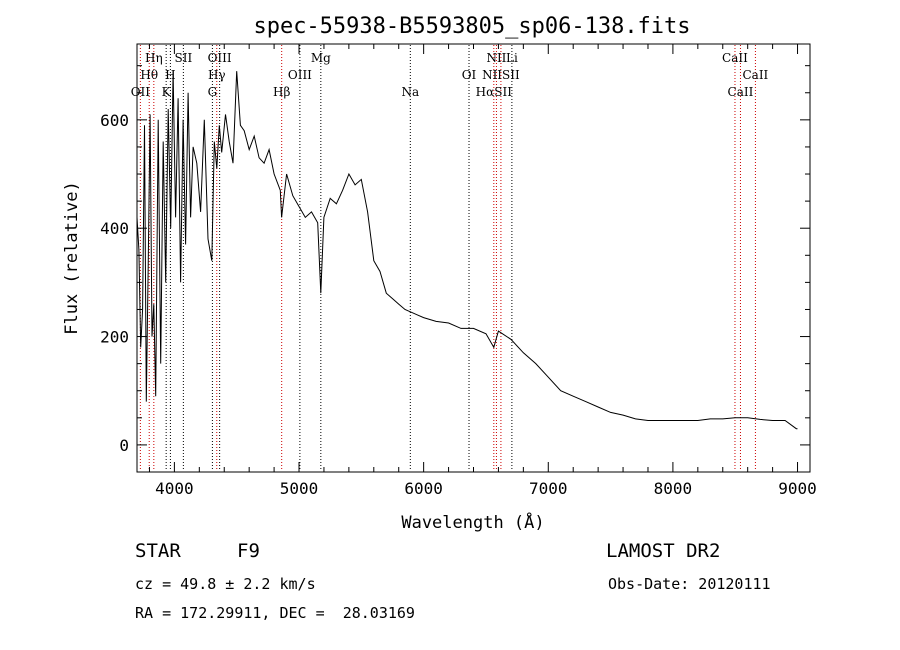 The width and height of the screenshot is (900, 650). I want to click on spectral-line-label: K, so click(167, 92).